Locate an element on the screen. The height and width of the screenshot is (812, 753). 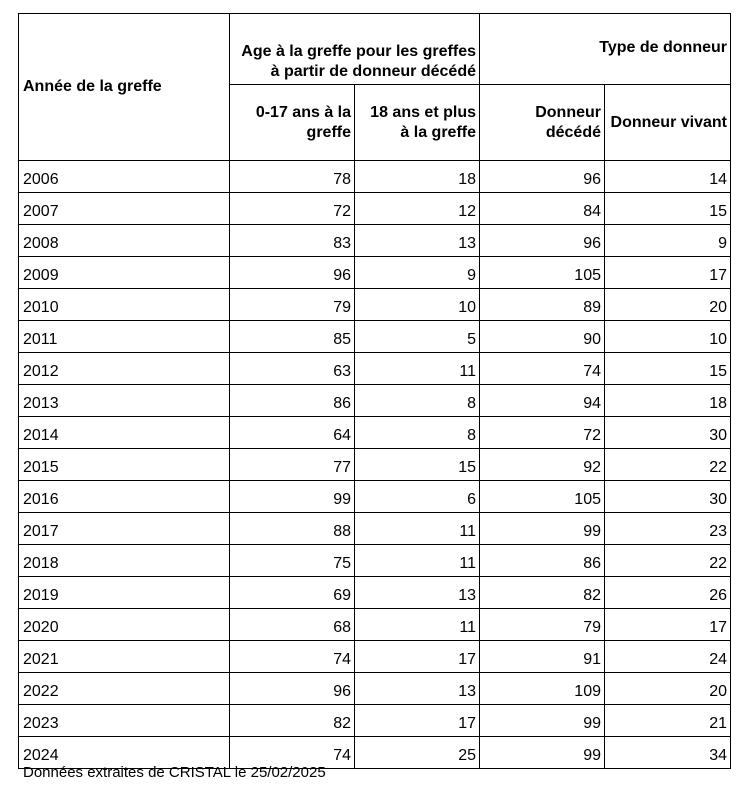
year-cell: 2008 is located at coordinates (124, 240).